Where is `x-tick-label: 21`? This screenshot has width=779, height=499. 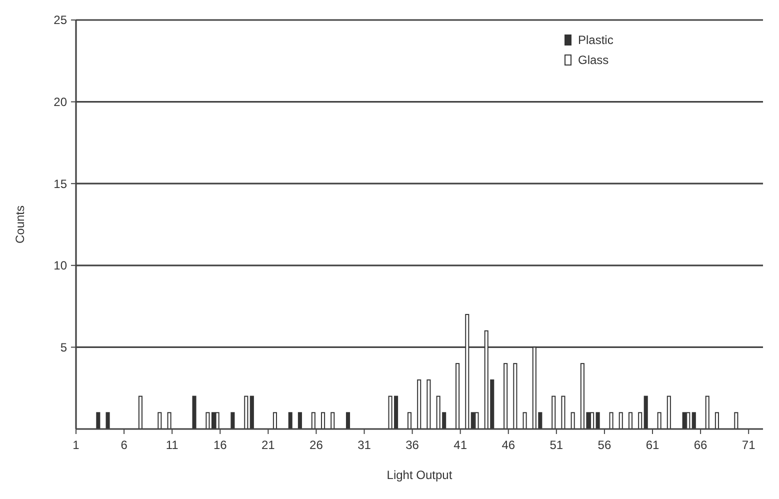 x-tick-label: 21 is located at coordinates (268, 445).